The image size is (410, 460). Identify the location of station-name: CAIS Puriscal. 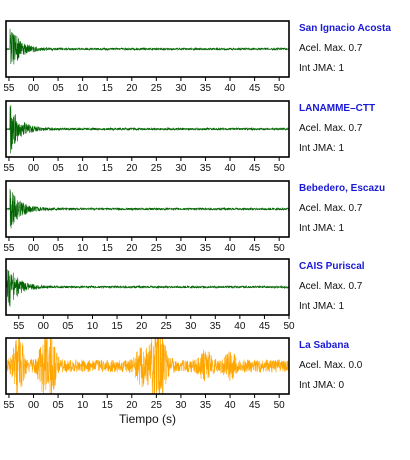
(332, 266).